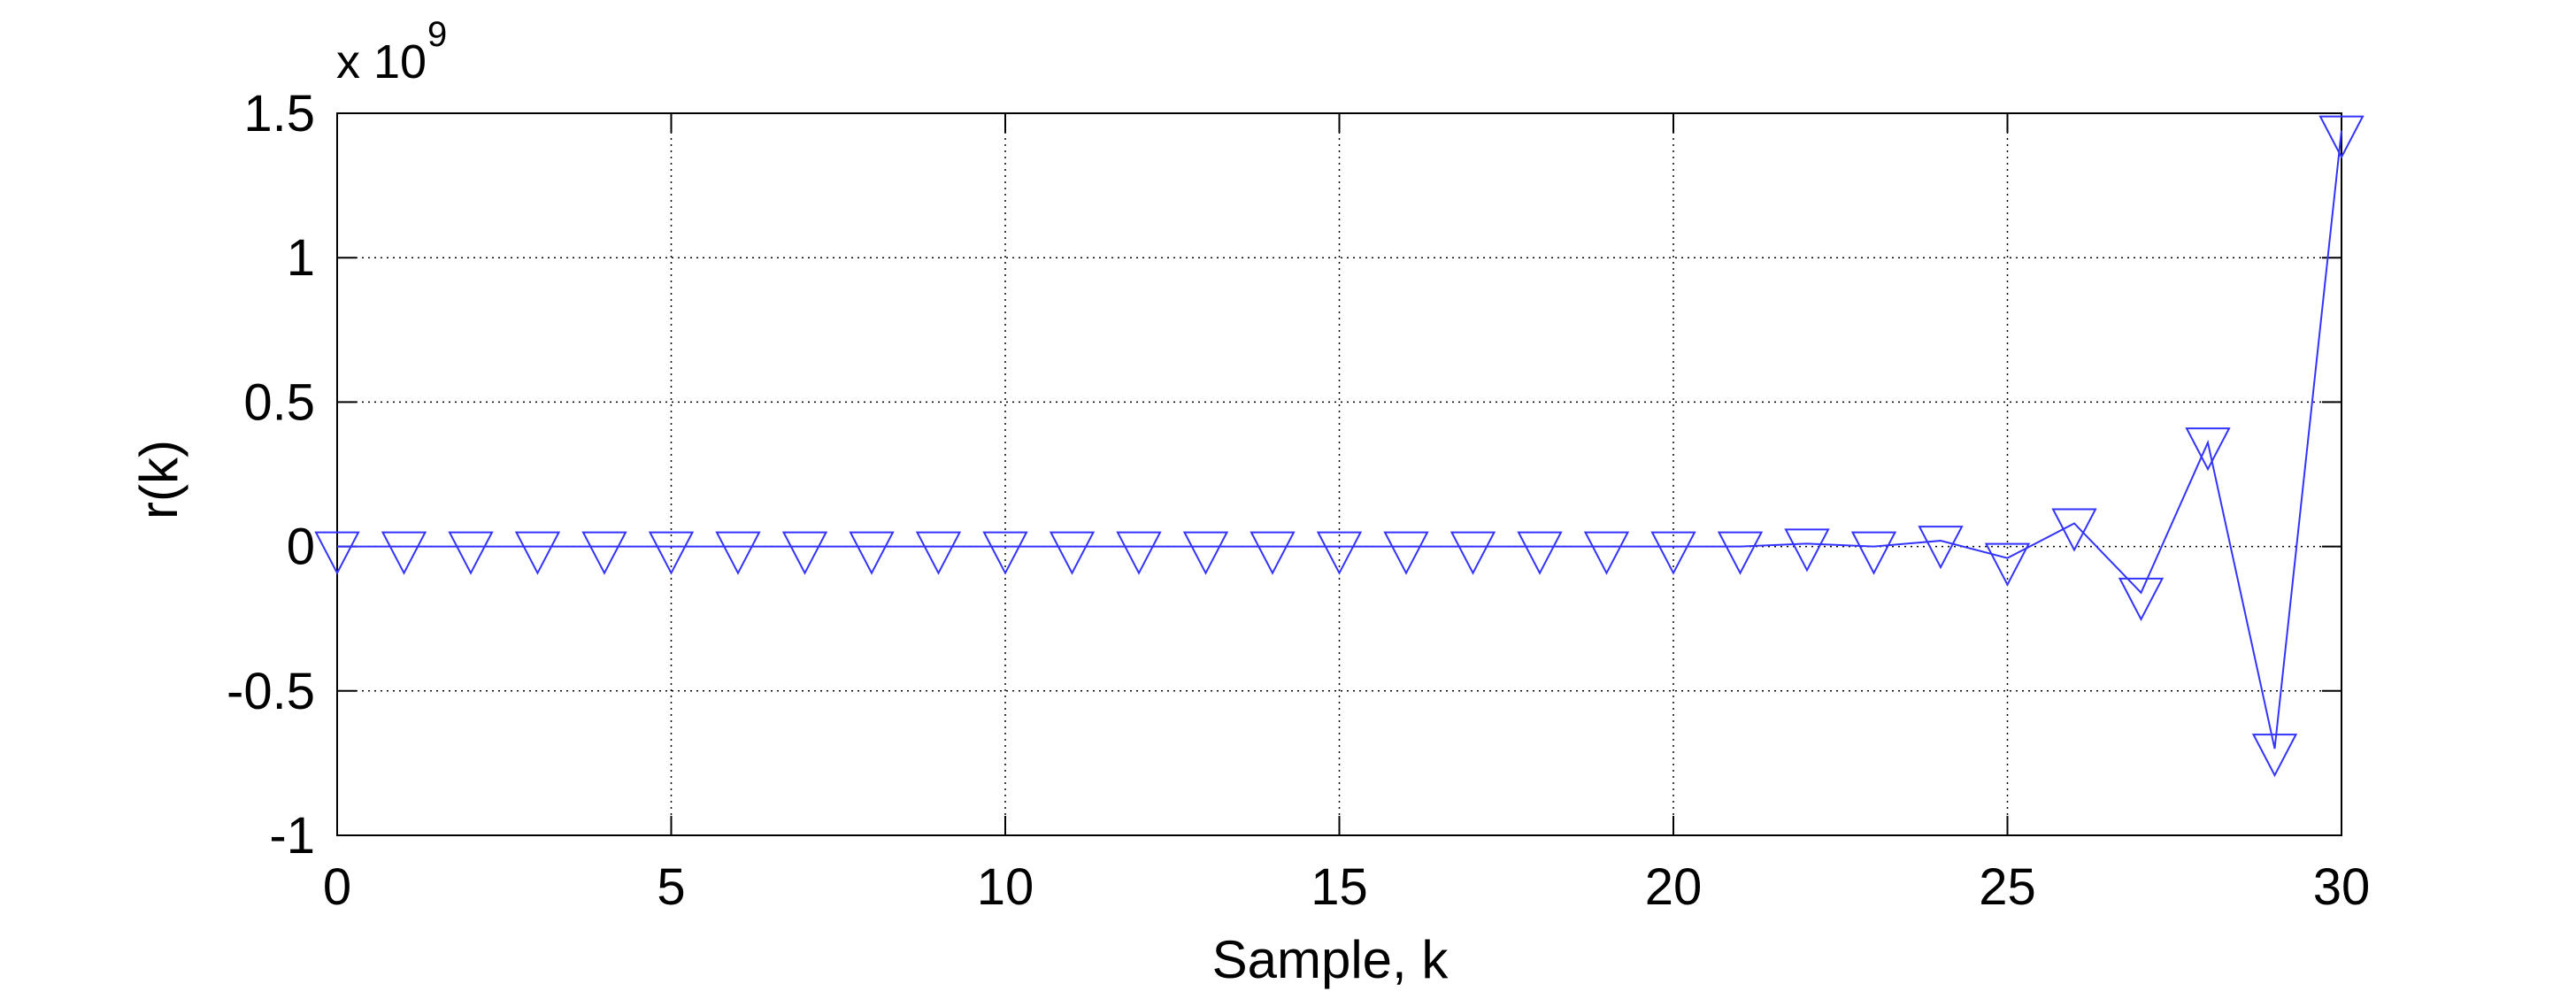 Image resolution: width=2576 pixels, height=1007 pixels. I want to click on x-tick-label: 15, so click(1339, 887).